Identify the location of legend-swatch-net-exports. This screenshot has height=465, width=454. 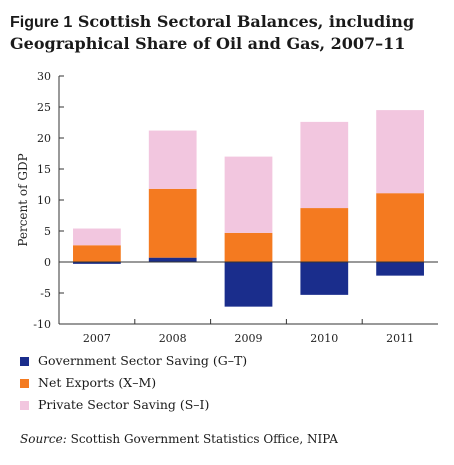
(24, 383).